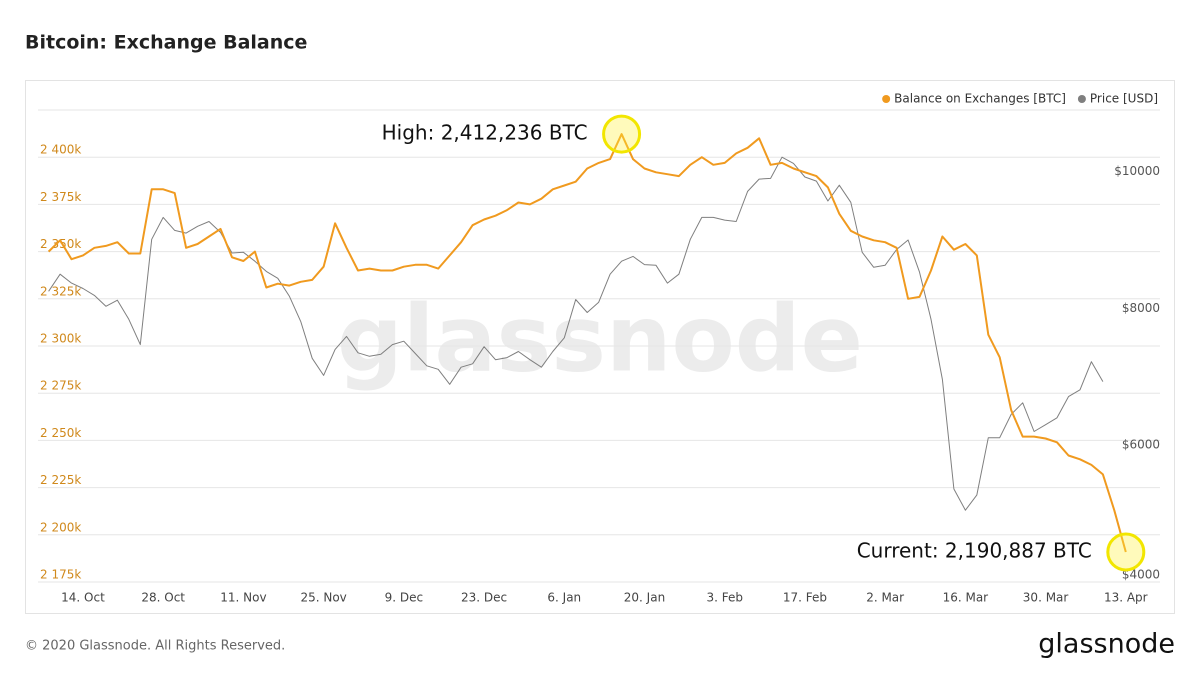  What do you see at coordinates (1126, 598) in the screenshot?
I see `x-tick-label: 13. Apr` at bounding box center [1126, 598].